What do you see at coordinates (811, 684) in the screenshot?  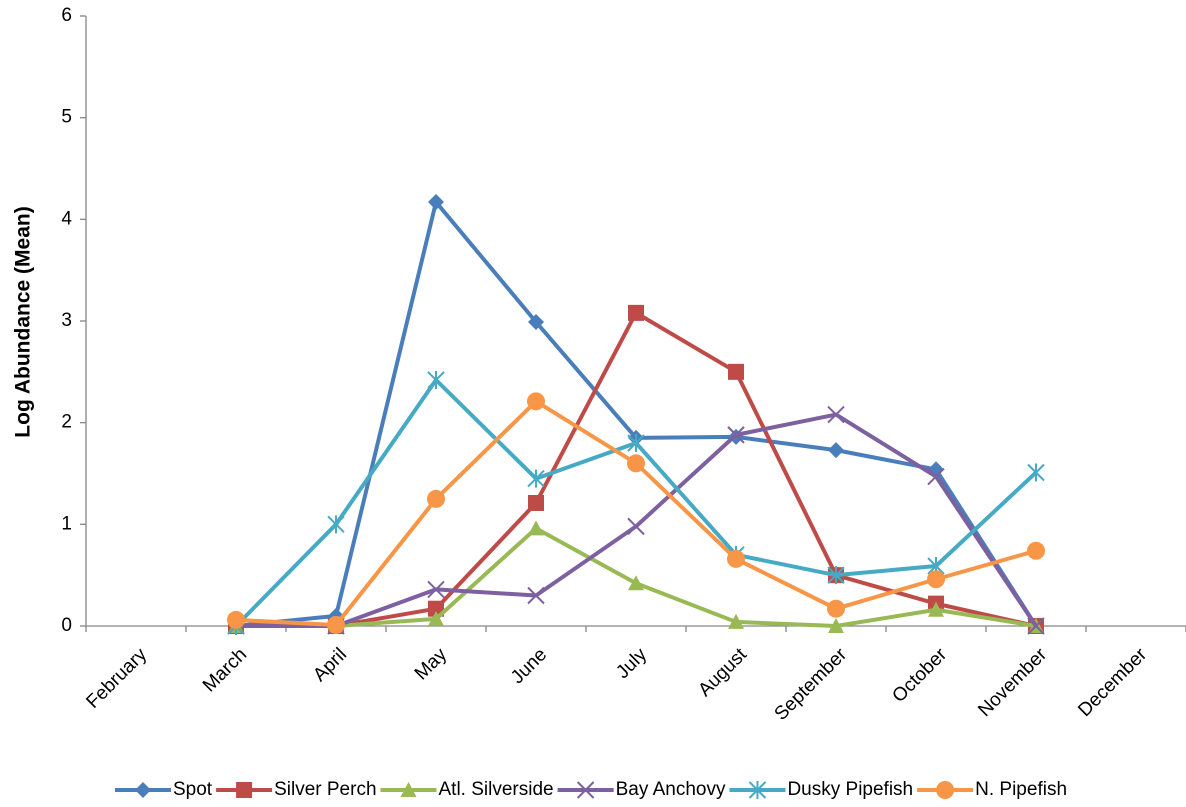 I see `x-tick-label: September` at bounding box center [811, 684].